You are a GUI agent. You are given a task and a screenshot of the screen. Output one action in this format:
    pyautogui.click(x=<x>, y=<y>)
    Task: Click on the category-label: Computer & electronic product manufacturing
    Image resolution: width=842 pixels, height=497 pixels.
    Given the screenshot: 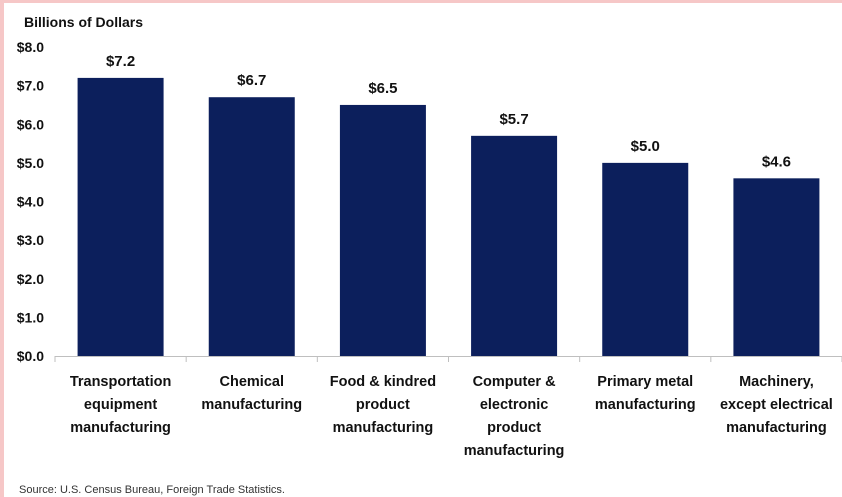 What is the action you would take?
    pyautogui.click(x=514, y=416)
    